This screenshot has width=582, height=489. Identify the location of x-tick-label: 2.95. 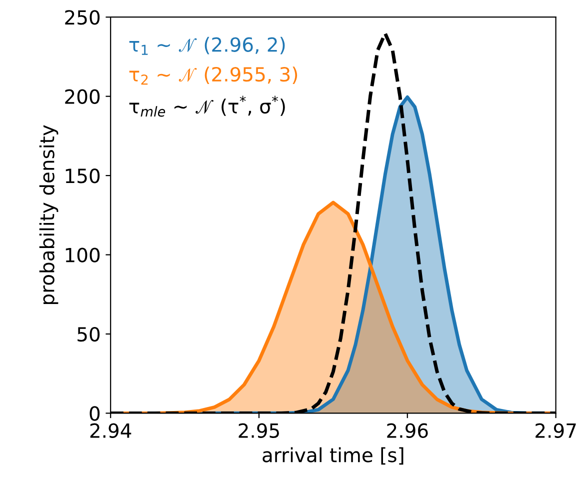
(258, 430).